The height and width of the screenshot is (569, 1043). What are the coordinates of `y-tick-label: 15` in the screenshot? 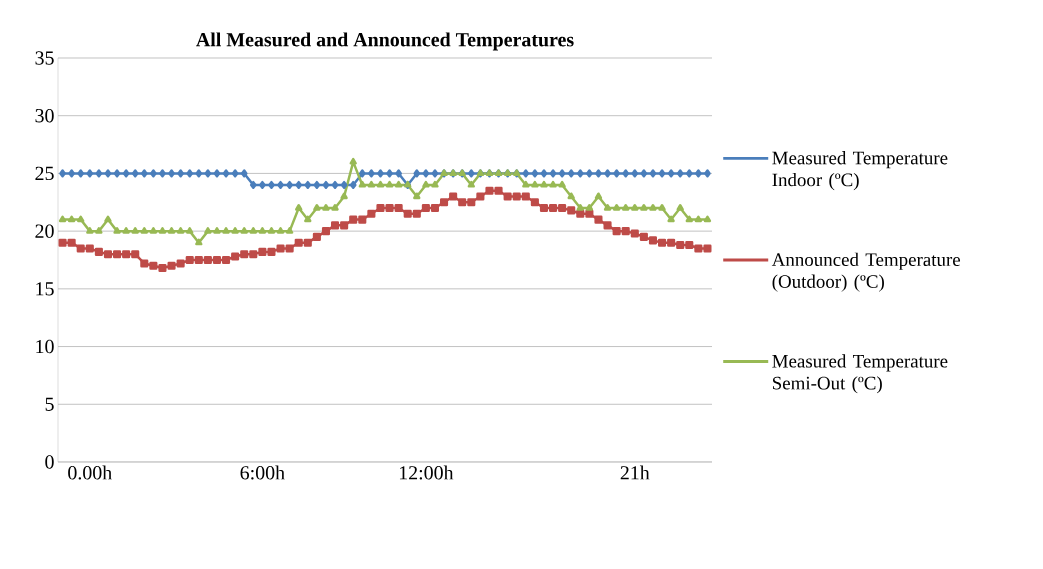 It's located at (45, 289).